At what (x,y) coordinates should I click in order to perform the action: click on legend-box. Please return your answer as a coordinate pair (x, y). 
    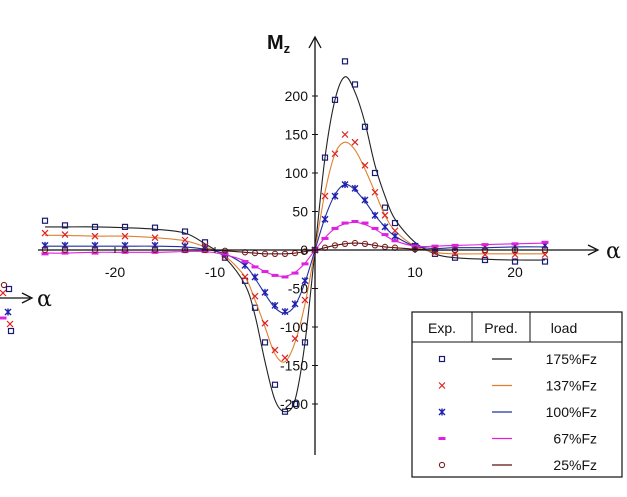
    Looking at the image, I should click on (517, 394).